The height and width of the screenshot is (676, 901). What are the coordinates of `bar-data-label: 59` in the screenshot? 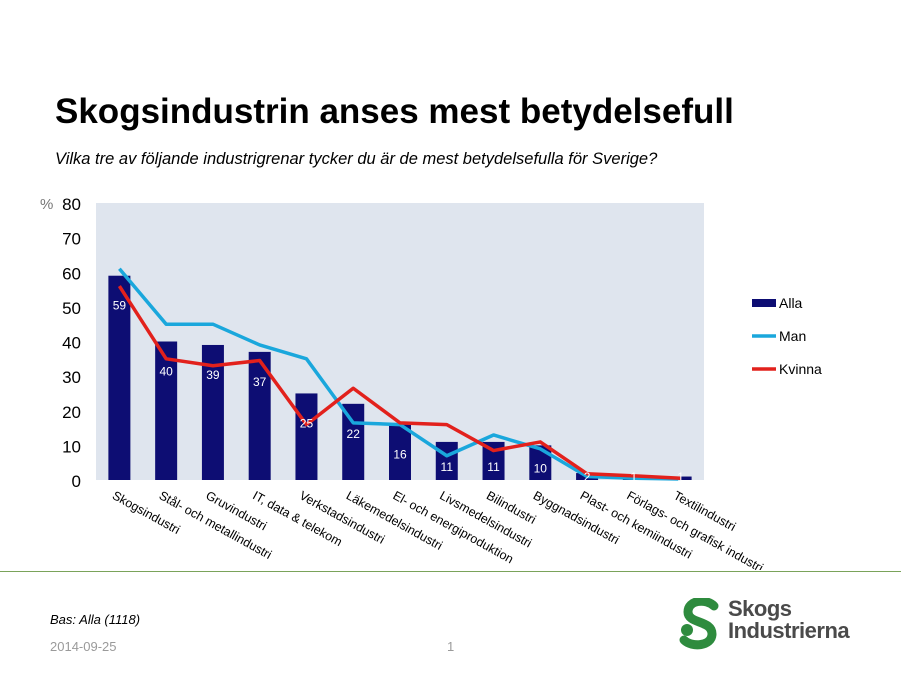 It's located at (120, 306).